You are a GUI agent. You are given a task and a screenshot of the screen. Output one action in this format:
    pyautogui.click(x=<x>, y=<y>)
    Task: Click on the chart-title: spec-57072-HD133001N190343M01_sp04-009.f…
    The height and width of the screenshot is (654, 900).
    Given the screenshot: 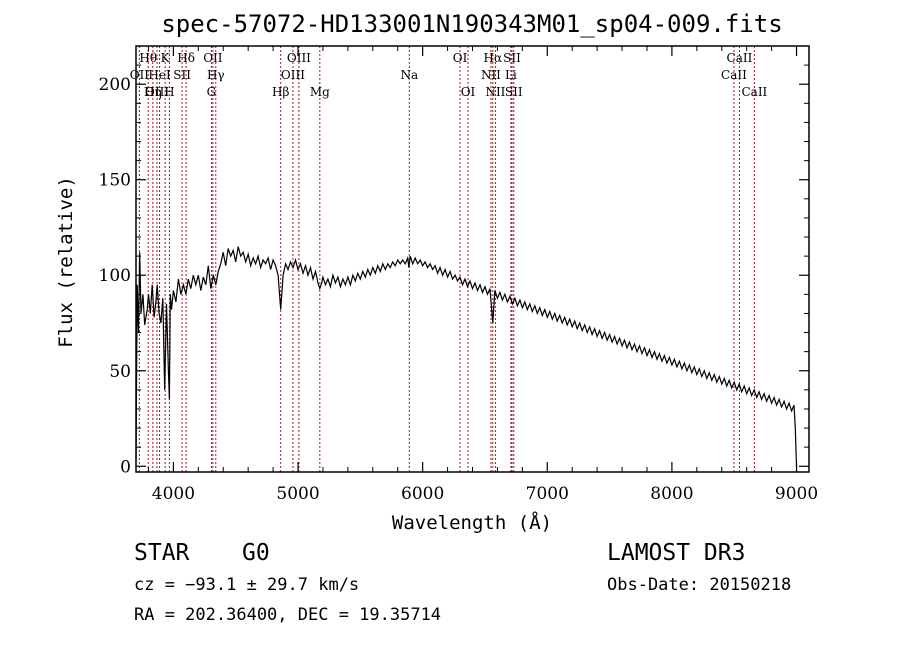 What is the action you would take?
    pyautogui.click(x=471, y=24)
    